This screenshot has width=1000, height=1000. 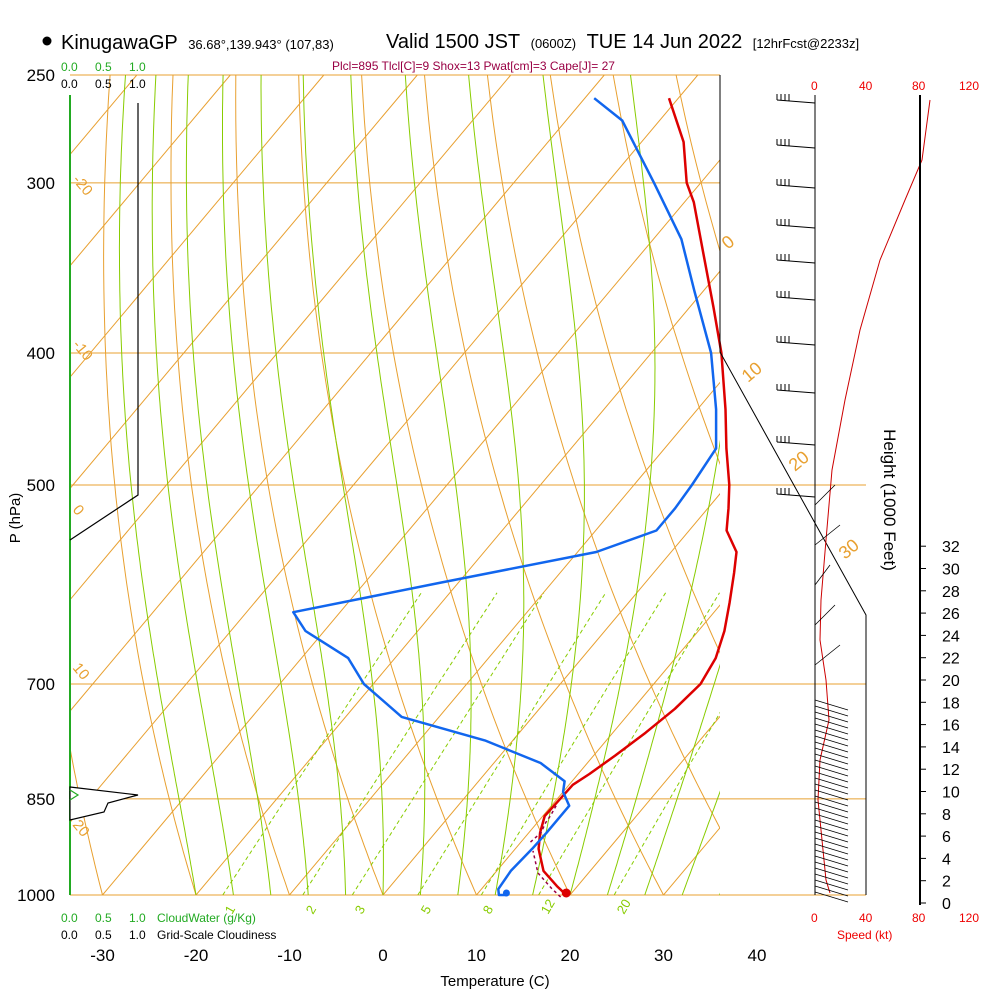 I want to click on mixing-ratio-label: 3, so click(x=360, y=910).